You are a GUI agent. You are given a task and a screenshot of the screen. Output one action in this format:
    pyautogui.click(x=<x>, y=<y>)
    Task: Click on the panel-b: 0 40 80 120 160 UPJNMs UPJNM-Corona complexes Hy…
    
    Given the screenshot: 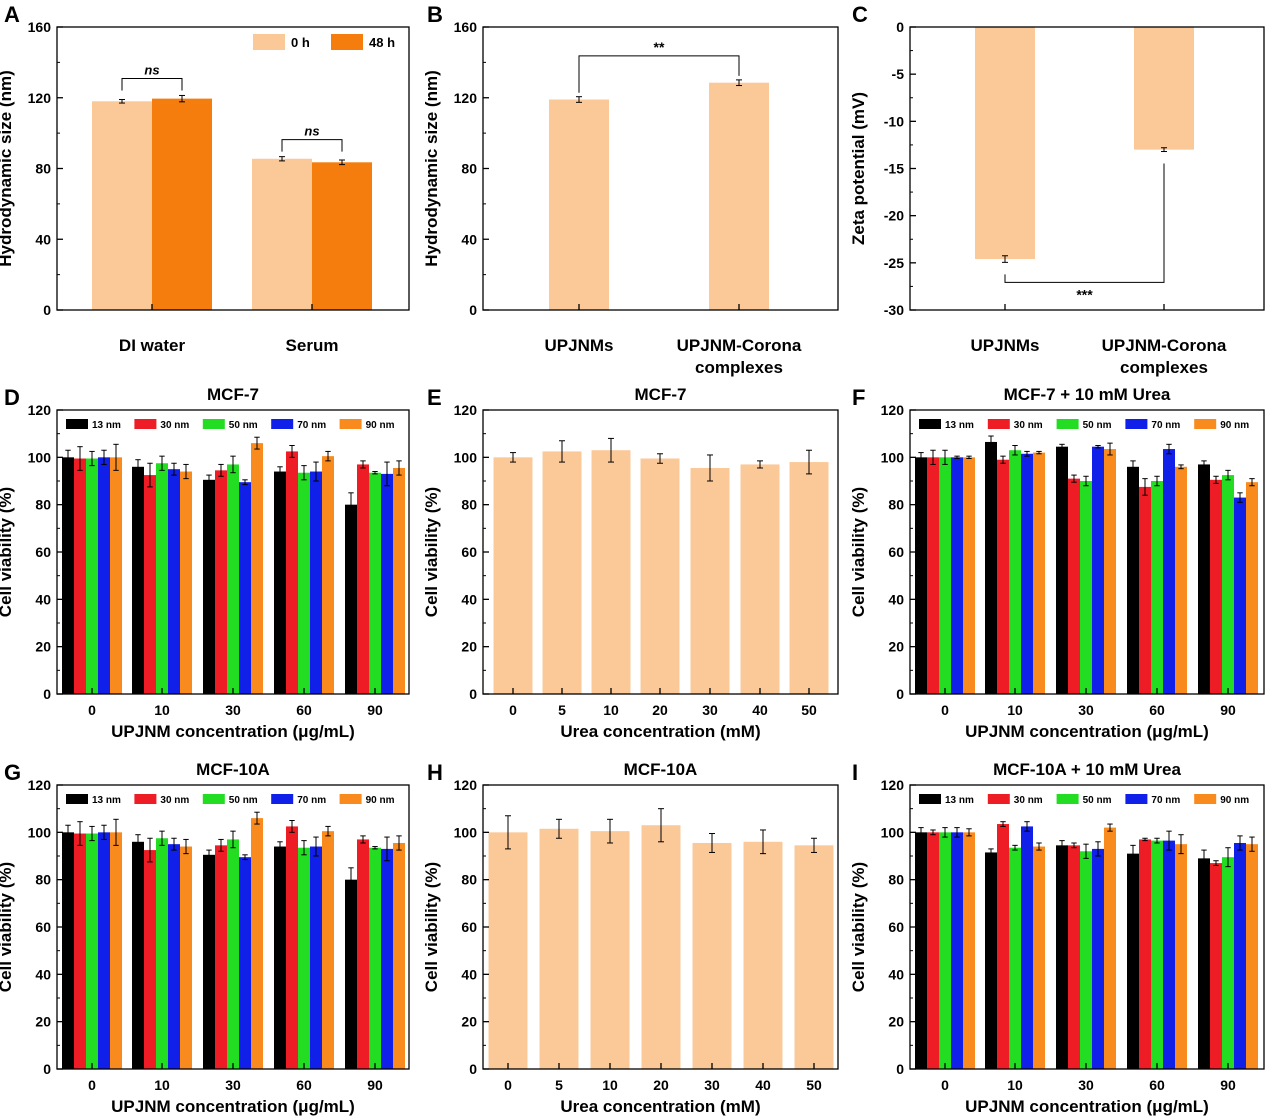 What is the action you would take?
    pyautogui.click(x=630, y=189)
    